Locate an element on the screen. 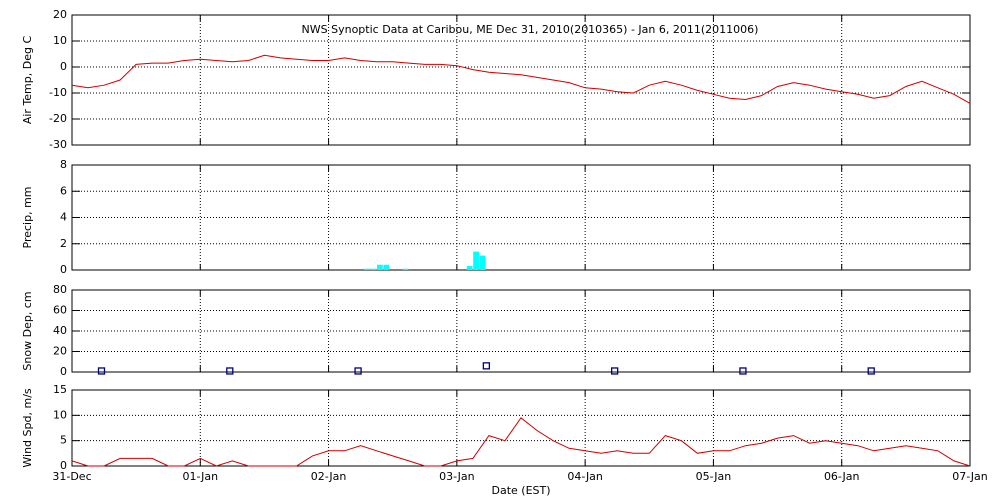  y-tick-label: -10 is located at coordinates (58, 92).